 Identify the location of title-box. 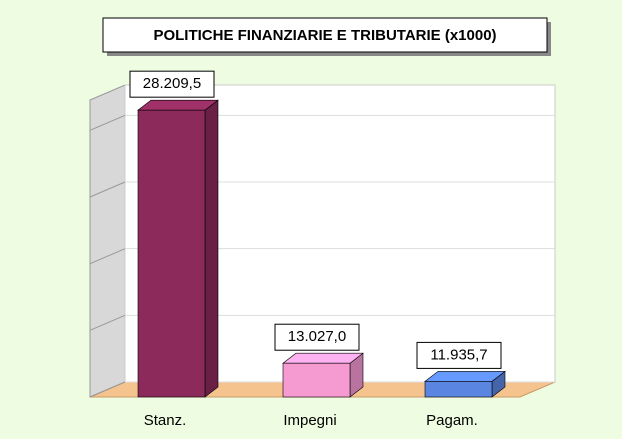
(325, 35).